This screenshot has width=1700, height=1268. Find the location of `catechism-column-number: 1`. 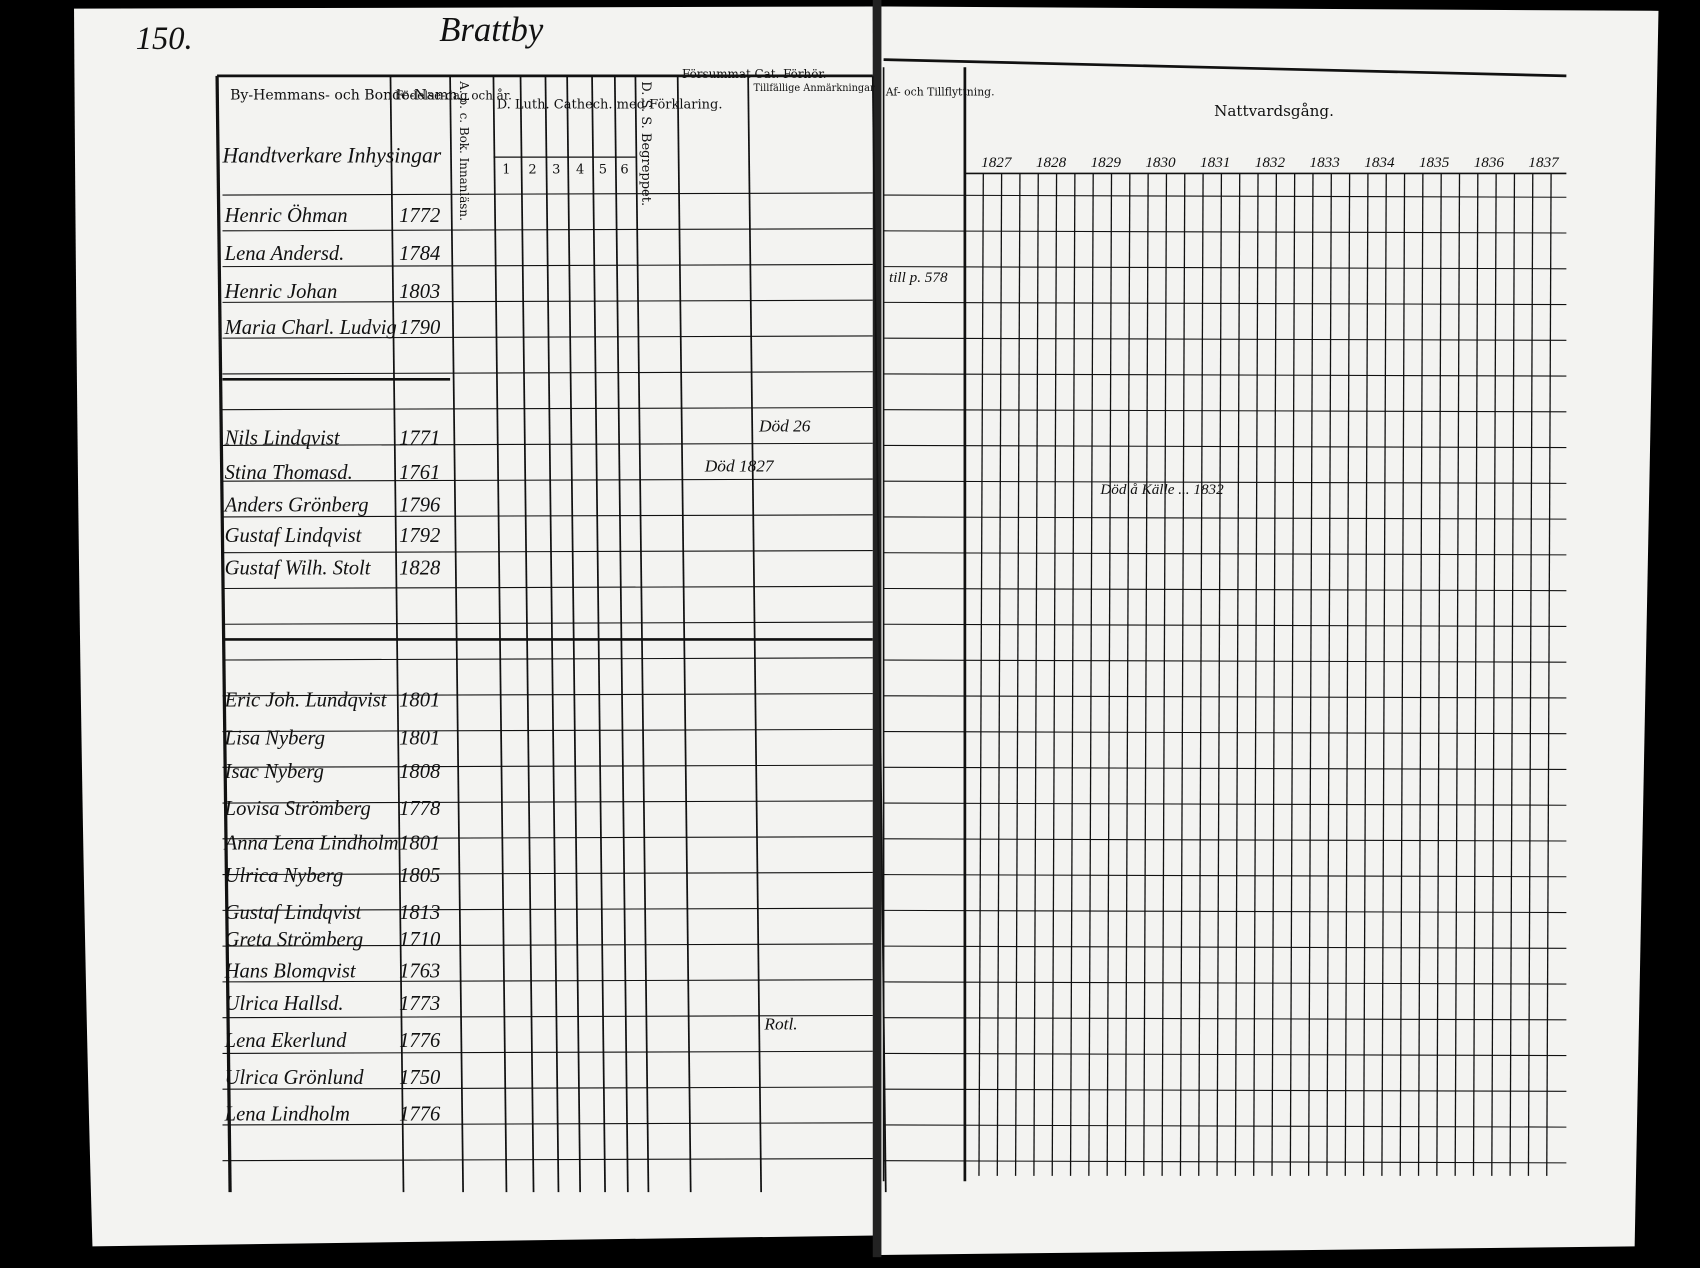

catechism-column-number: 1 is located at coordinates (506, 169).